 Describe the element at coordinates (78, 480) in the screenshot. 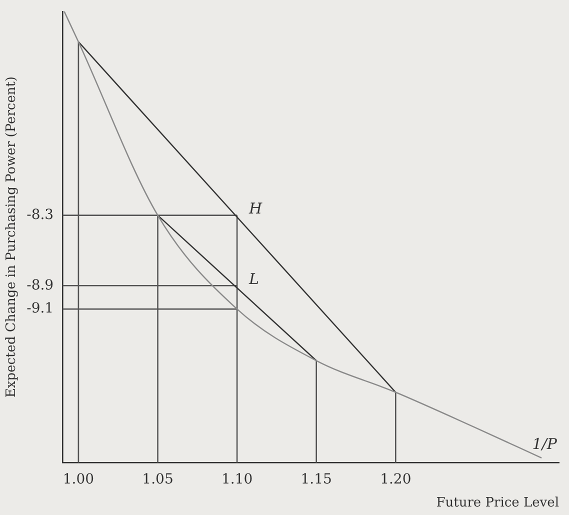

I see `x-tick-label: 1.00` at that location.